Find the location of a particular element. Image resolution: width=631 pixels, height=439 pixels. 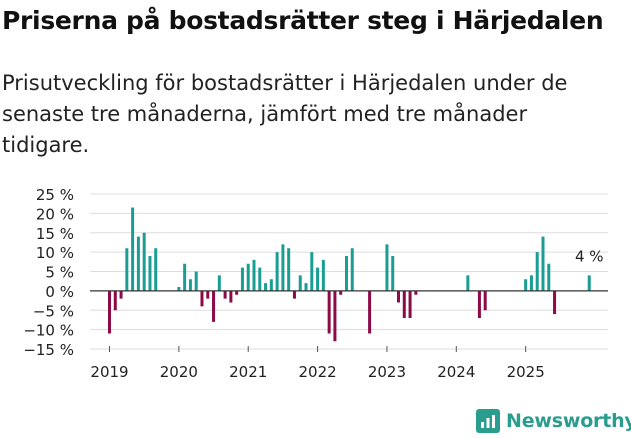

y-tick-label: 15 % is located at coordinates (55, 234).